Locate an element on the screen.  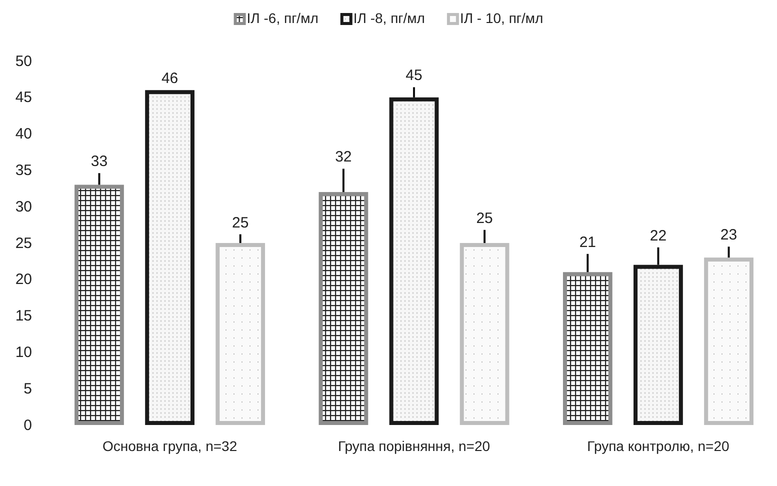
y-tick-label: 40 is located at coordinates (23, 134).